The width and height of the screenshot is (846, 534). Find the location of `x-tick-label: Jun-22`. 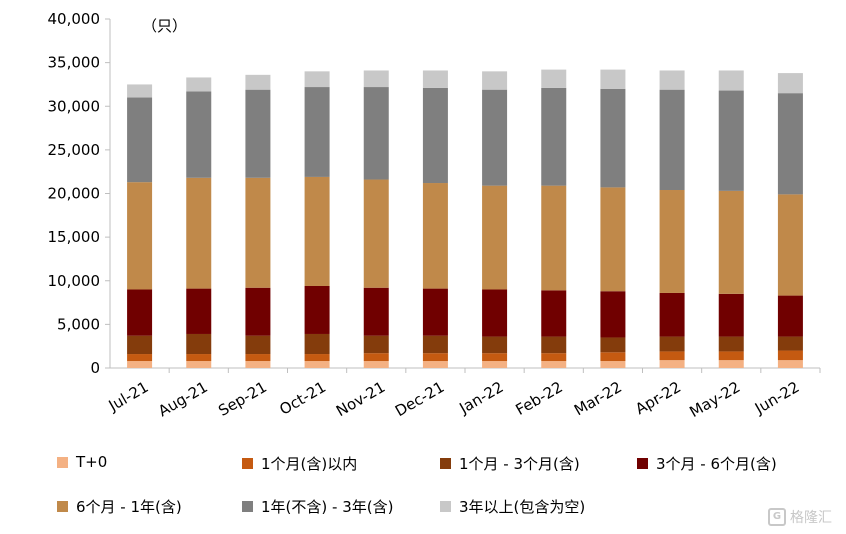

x-tick-label: Jun-22 is located at coordinates (776, 398).